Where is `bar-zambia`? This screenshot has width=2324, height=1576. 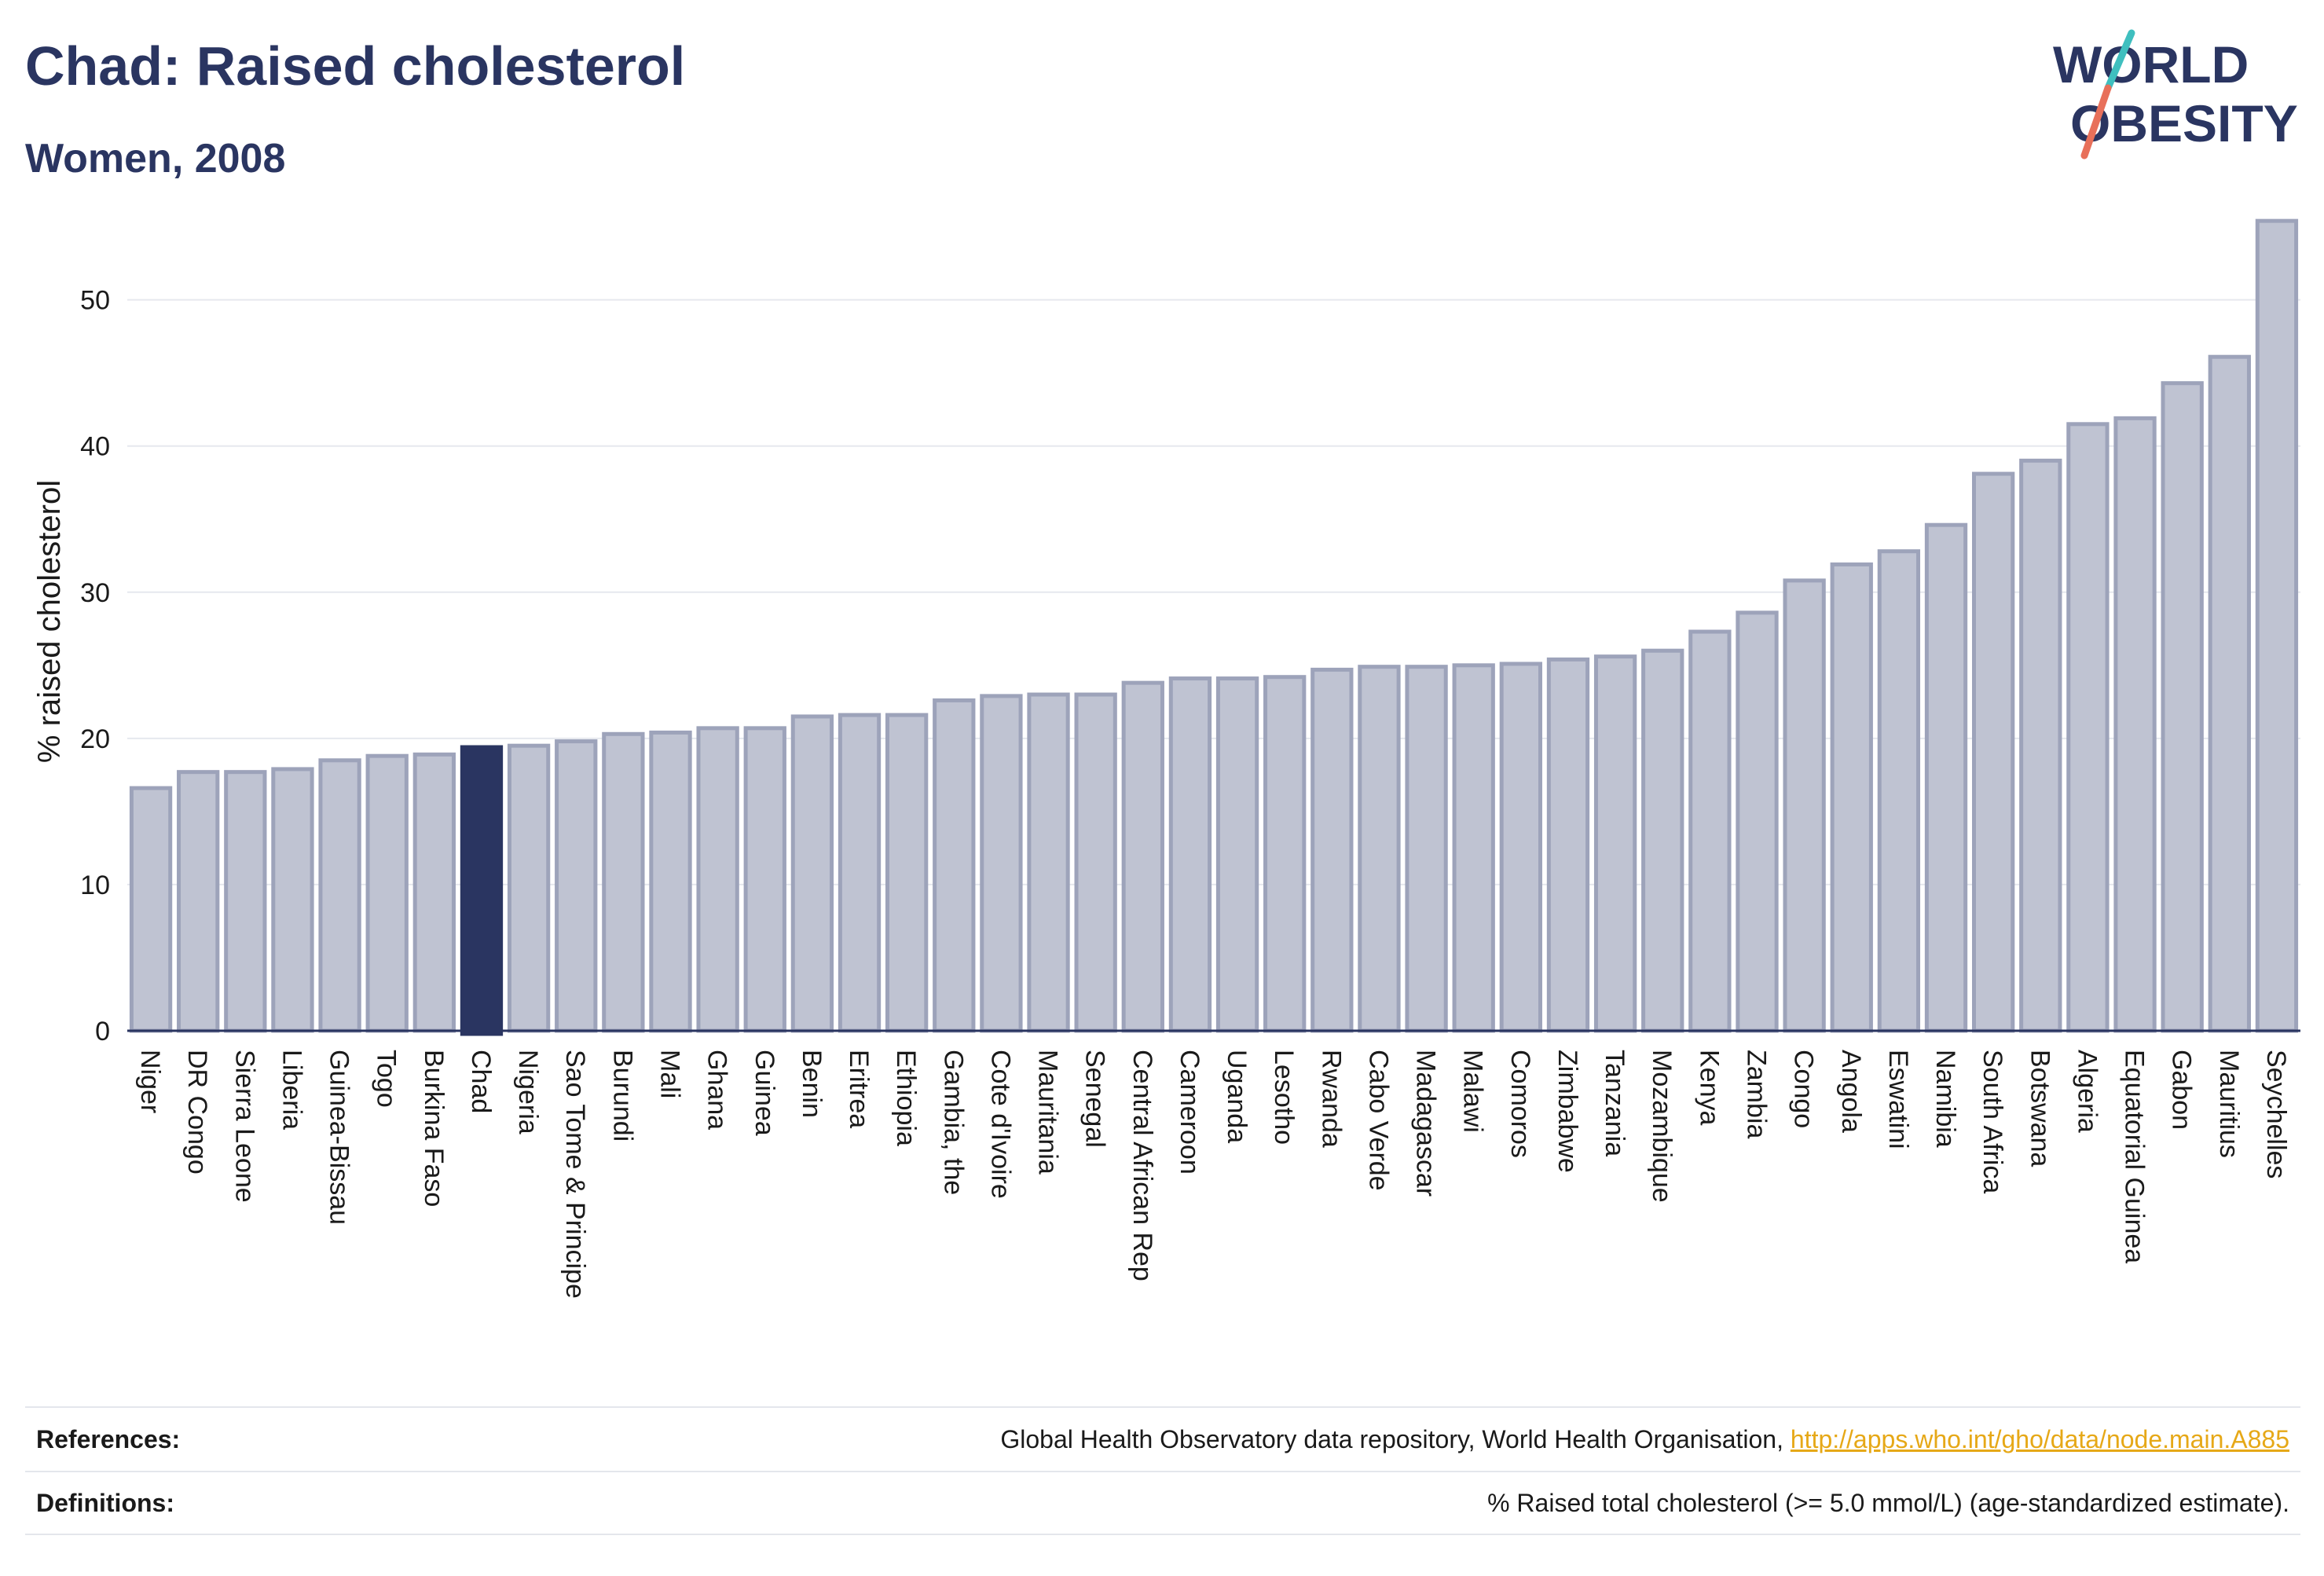
bar-zambia is located at coordinates (1757, 821).